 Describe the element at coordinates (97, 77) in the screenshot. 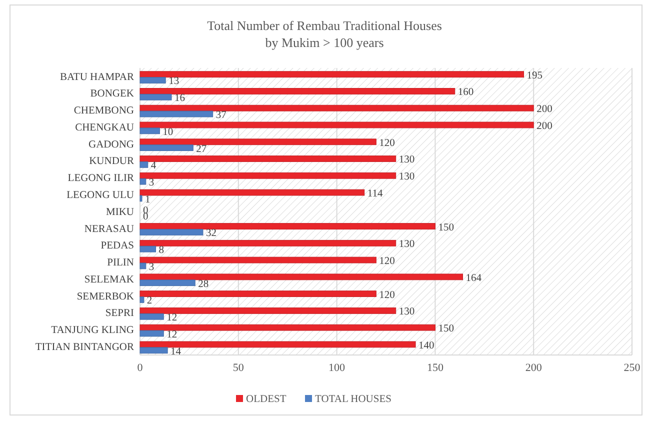

I see `y-tick-label: BATU HAMPAR` at that location.